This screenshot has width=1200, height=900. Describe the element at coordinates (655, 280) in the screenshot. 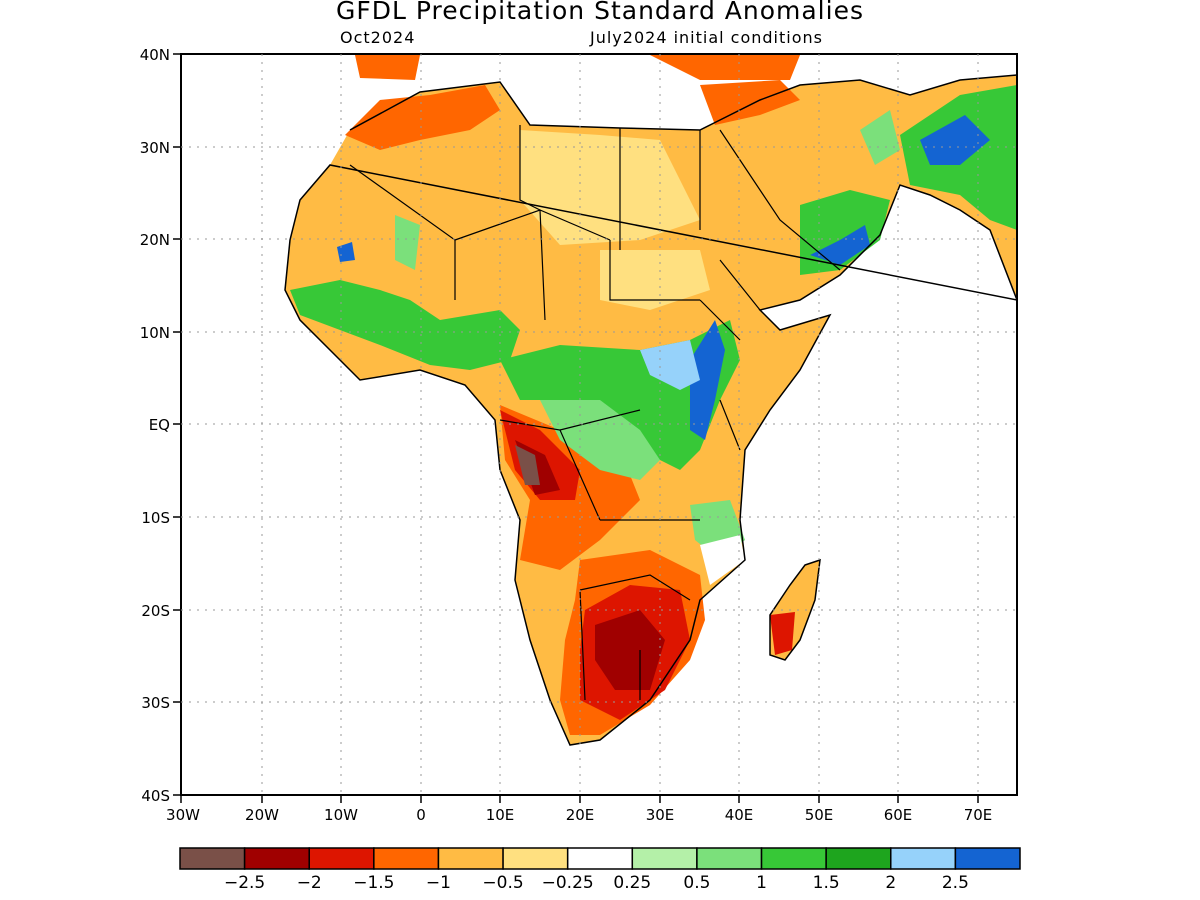

I see `sudan-light` at that location.